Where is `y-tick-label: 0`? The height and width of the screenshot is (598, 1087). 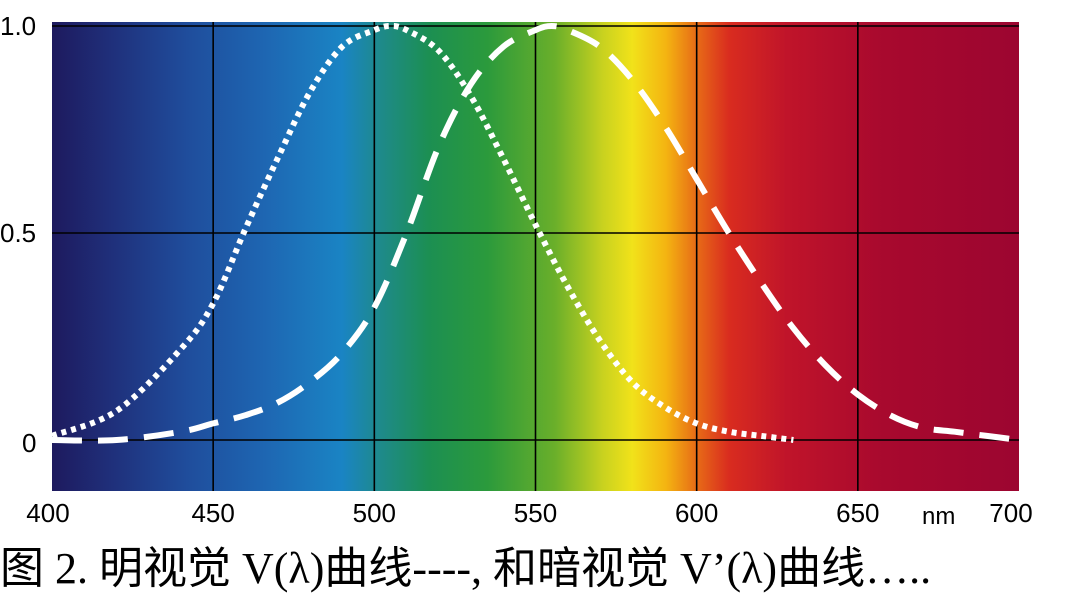
y-tick-label: 0 is located at coordinates (29, 443).